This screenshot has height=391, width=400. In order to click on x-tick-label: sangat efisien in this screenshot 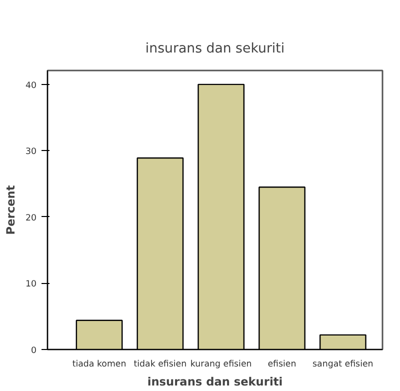, I will do `click(343, 365)`.